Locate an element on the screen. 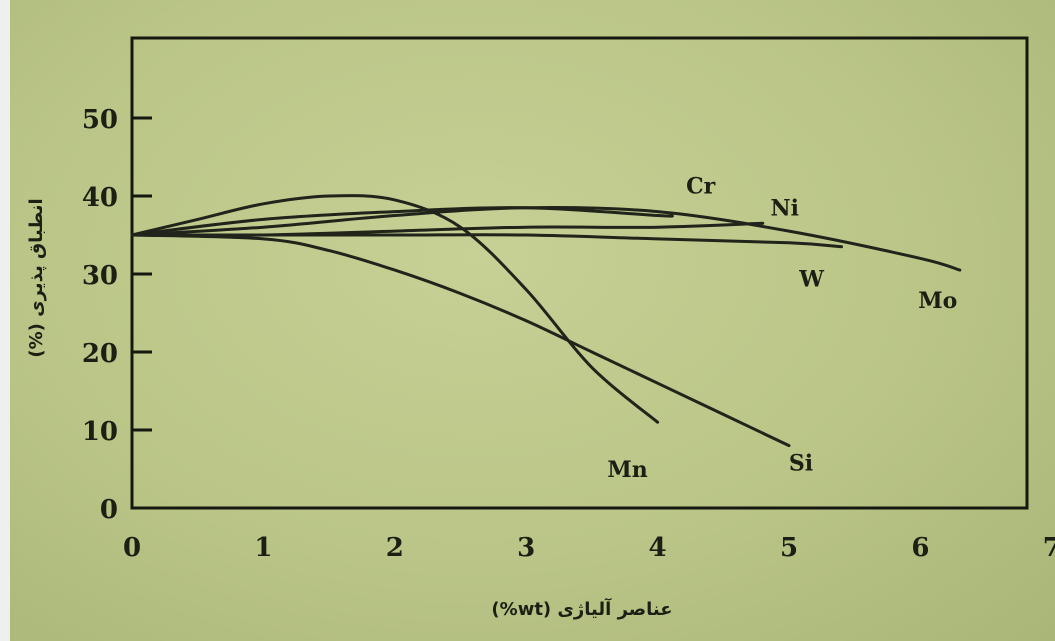 The image size is (1055, 641). series-label-mo: Mo is located at coordinates (937, 301).